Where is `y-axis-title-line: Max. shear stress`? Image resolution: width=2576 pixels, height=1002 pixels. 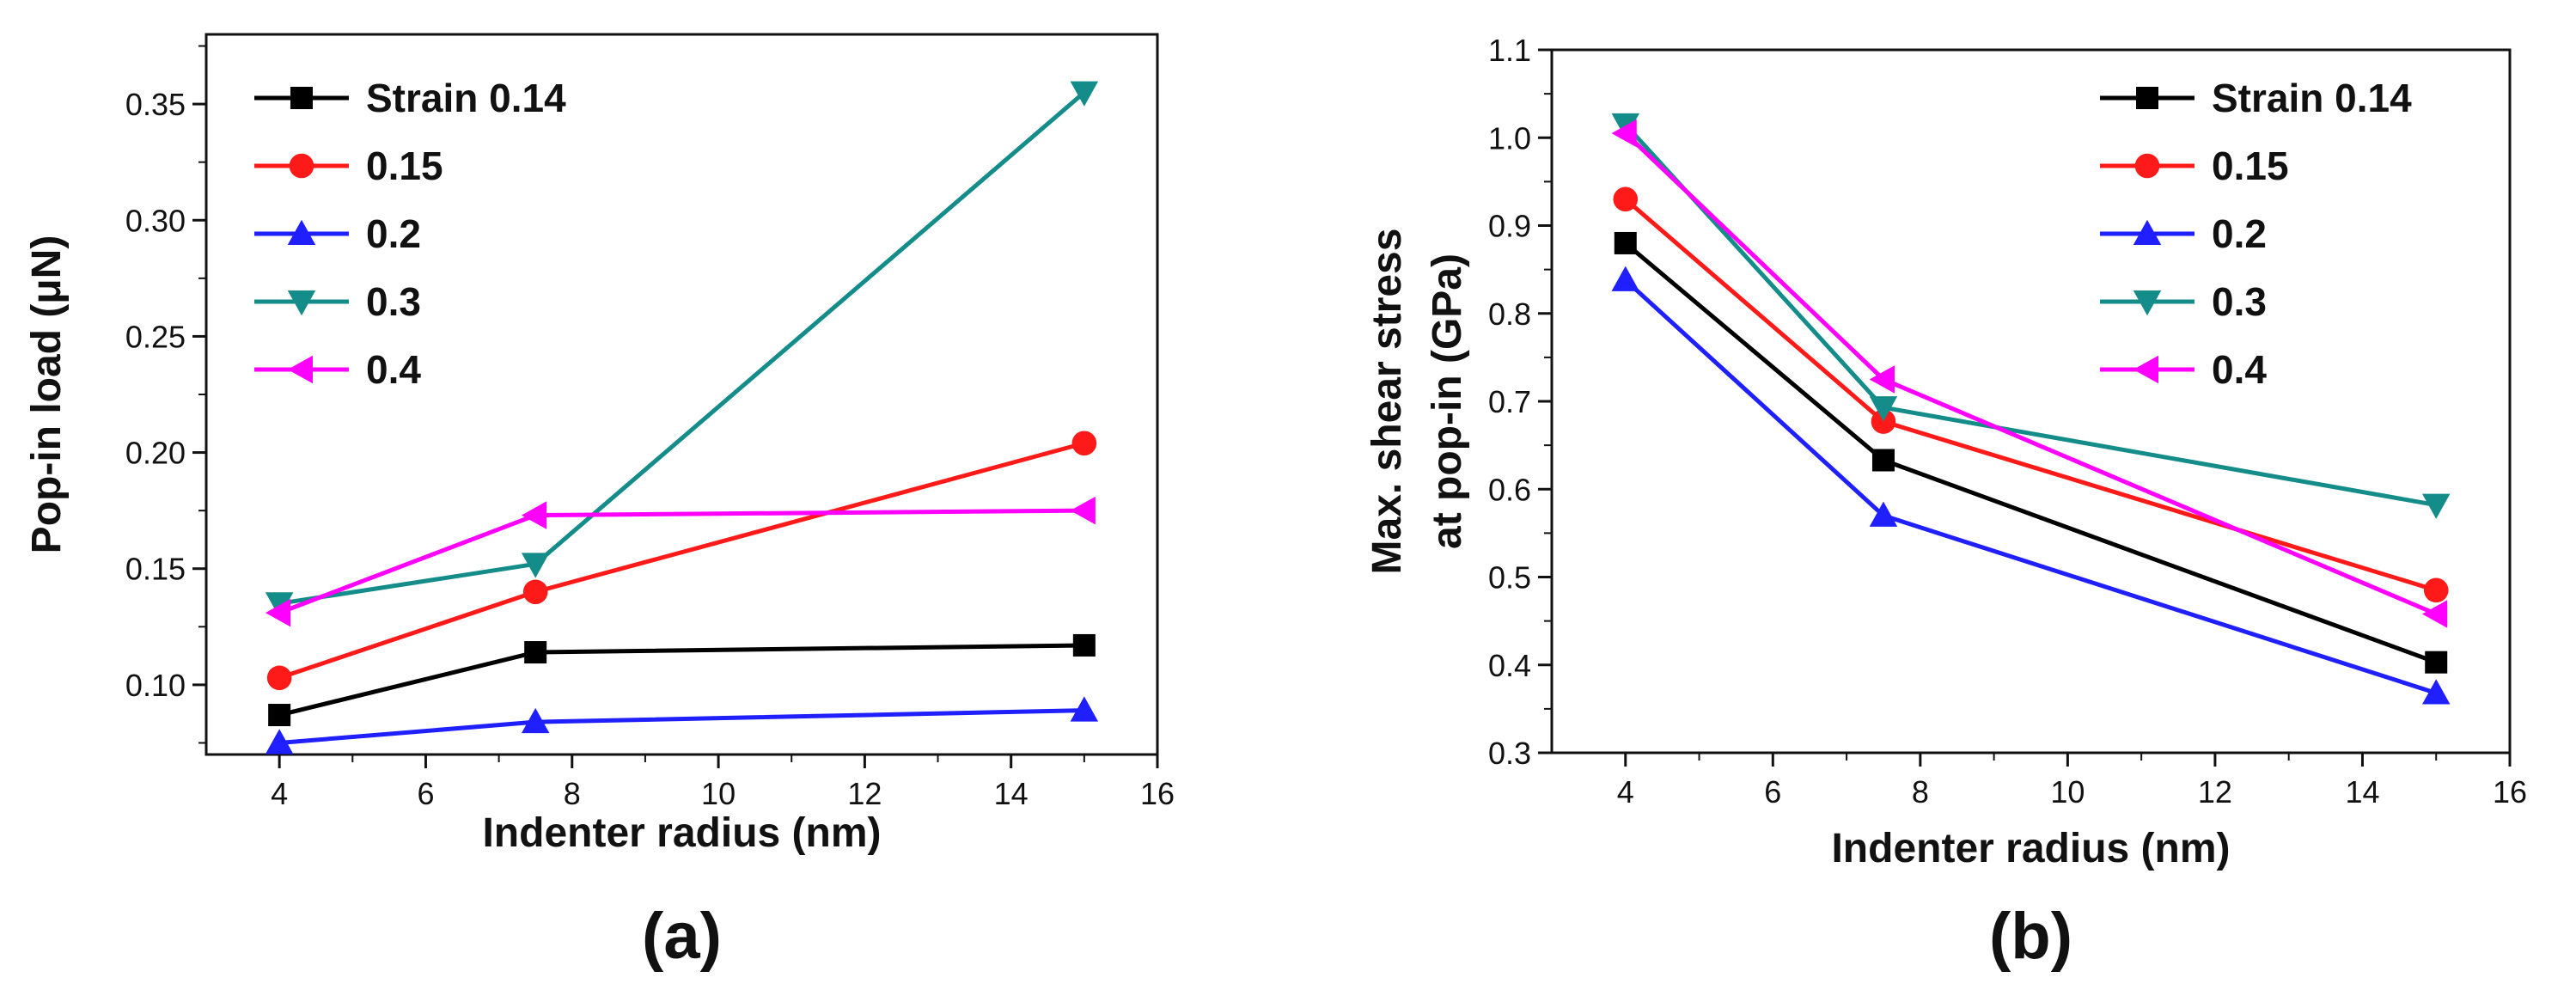 y-axis-title-line: Max. shear stress is located at coordinates (1387, 402).